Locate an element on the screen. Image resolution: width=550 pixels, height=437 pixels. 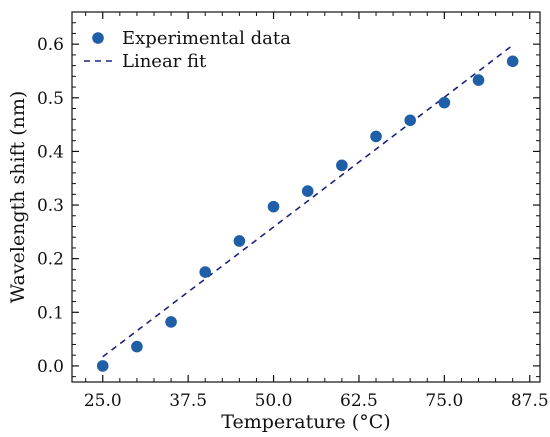
x-tick-label: 87.5 is located at coordinates (530, 401).